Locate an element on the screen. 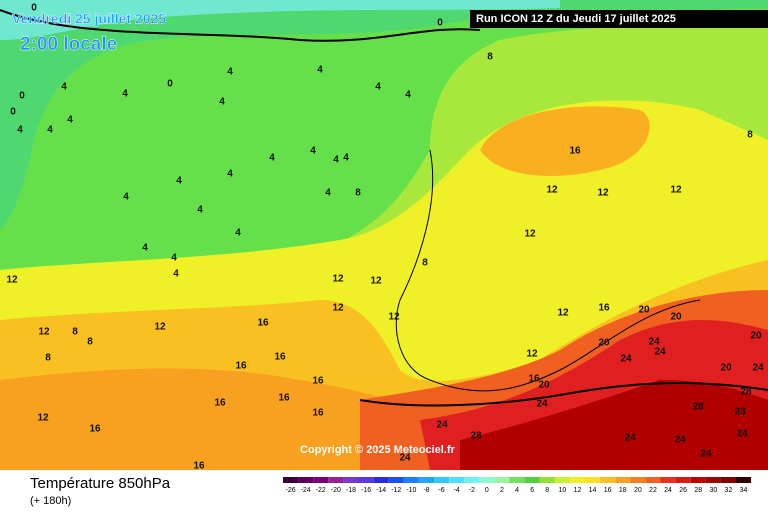 The width and height of the screenshot is (768, 517). scale-label: 22 is located at coordinates (653, 490).